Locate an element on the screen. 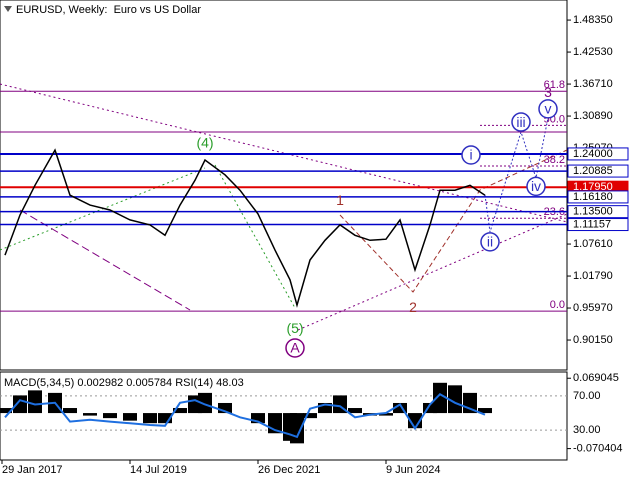  level-label: 1.17950 is located at coordinates (593, 187).